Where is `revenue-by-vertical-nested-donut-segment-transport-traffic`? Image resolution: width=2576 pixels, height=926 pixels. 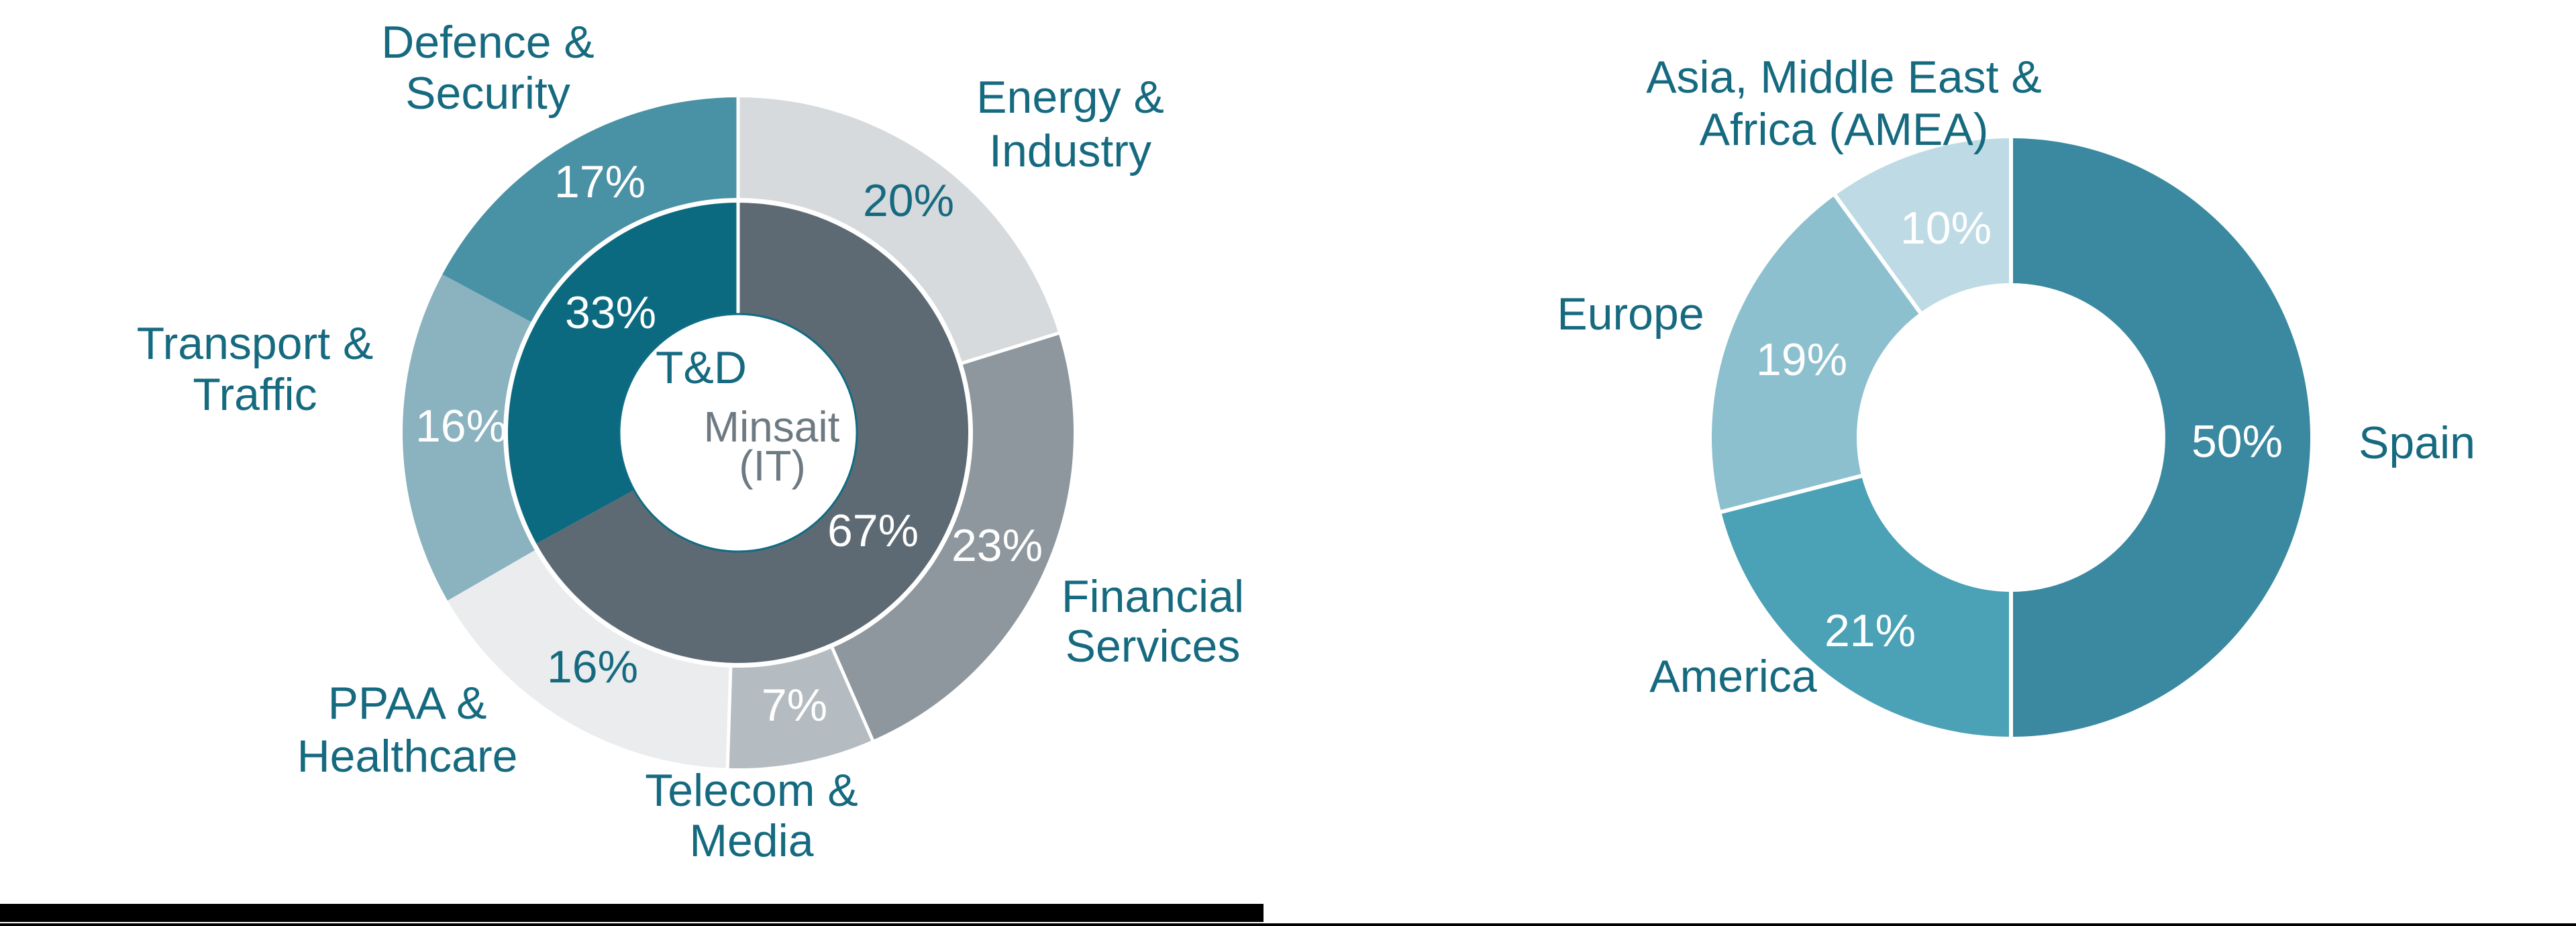
revenue-by-vertical-nested-donut-segment-transport-traffic is located at coordinates (469, 438).